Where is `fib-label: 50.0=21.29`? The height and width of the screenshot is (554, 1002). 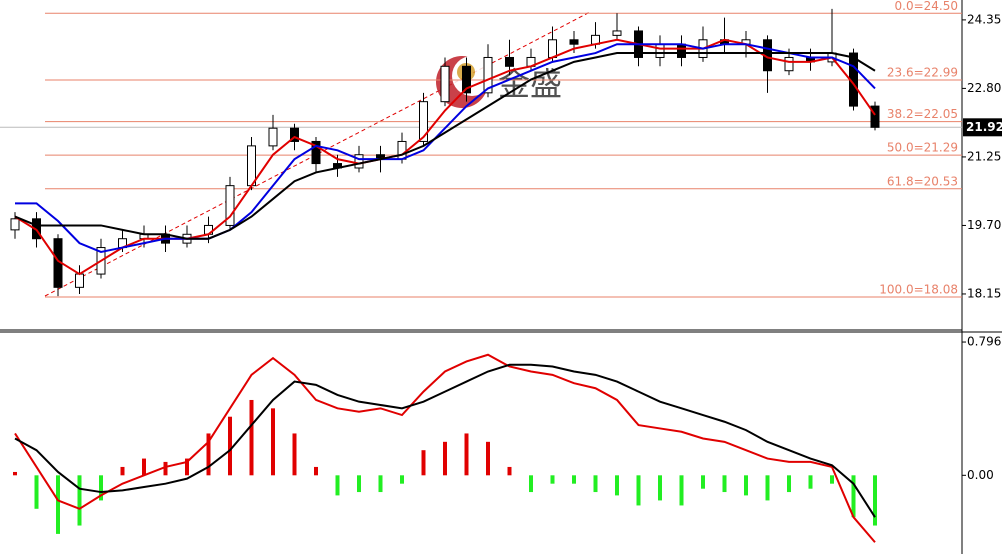
fib-label: 50.0=21.29 is located at coordinates (922, 148).